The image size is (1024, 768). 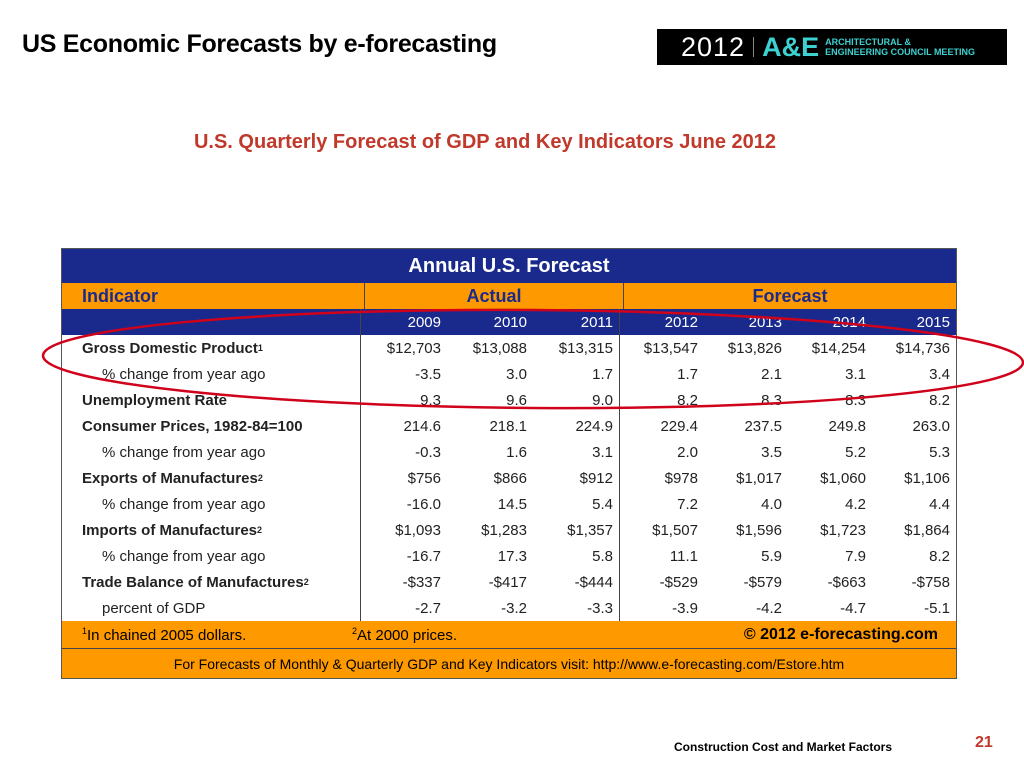 What do you see at coordinates (678, 582) in the screenshot?
I see `table-cell: -$529` at bounding box center [678, 582].